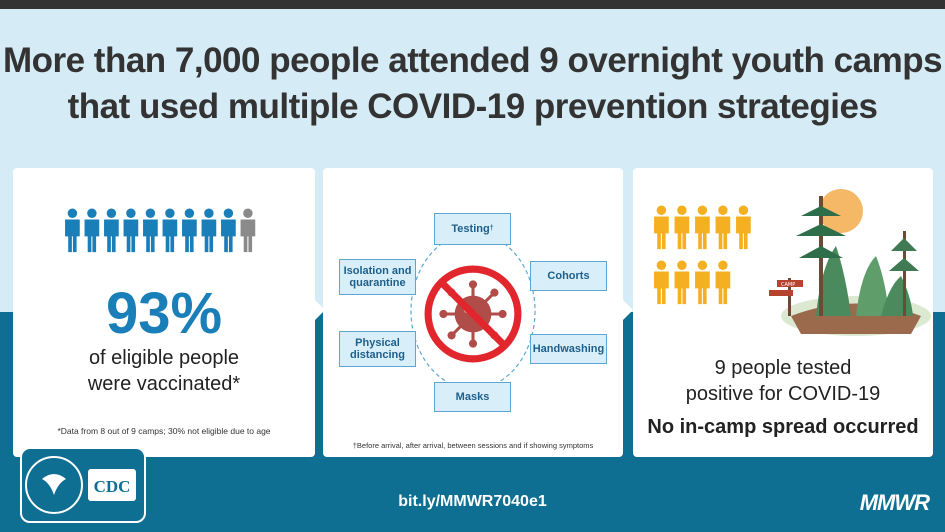  I want to click on strategy-handwashing-label: Handwashing, so click(568, 349).